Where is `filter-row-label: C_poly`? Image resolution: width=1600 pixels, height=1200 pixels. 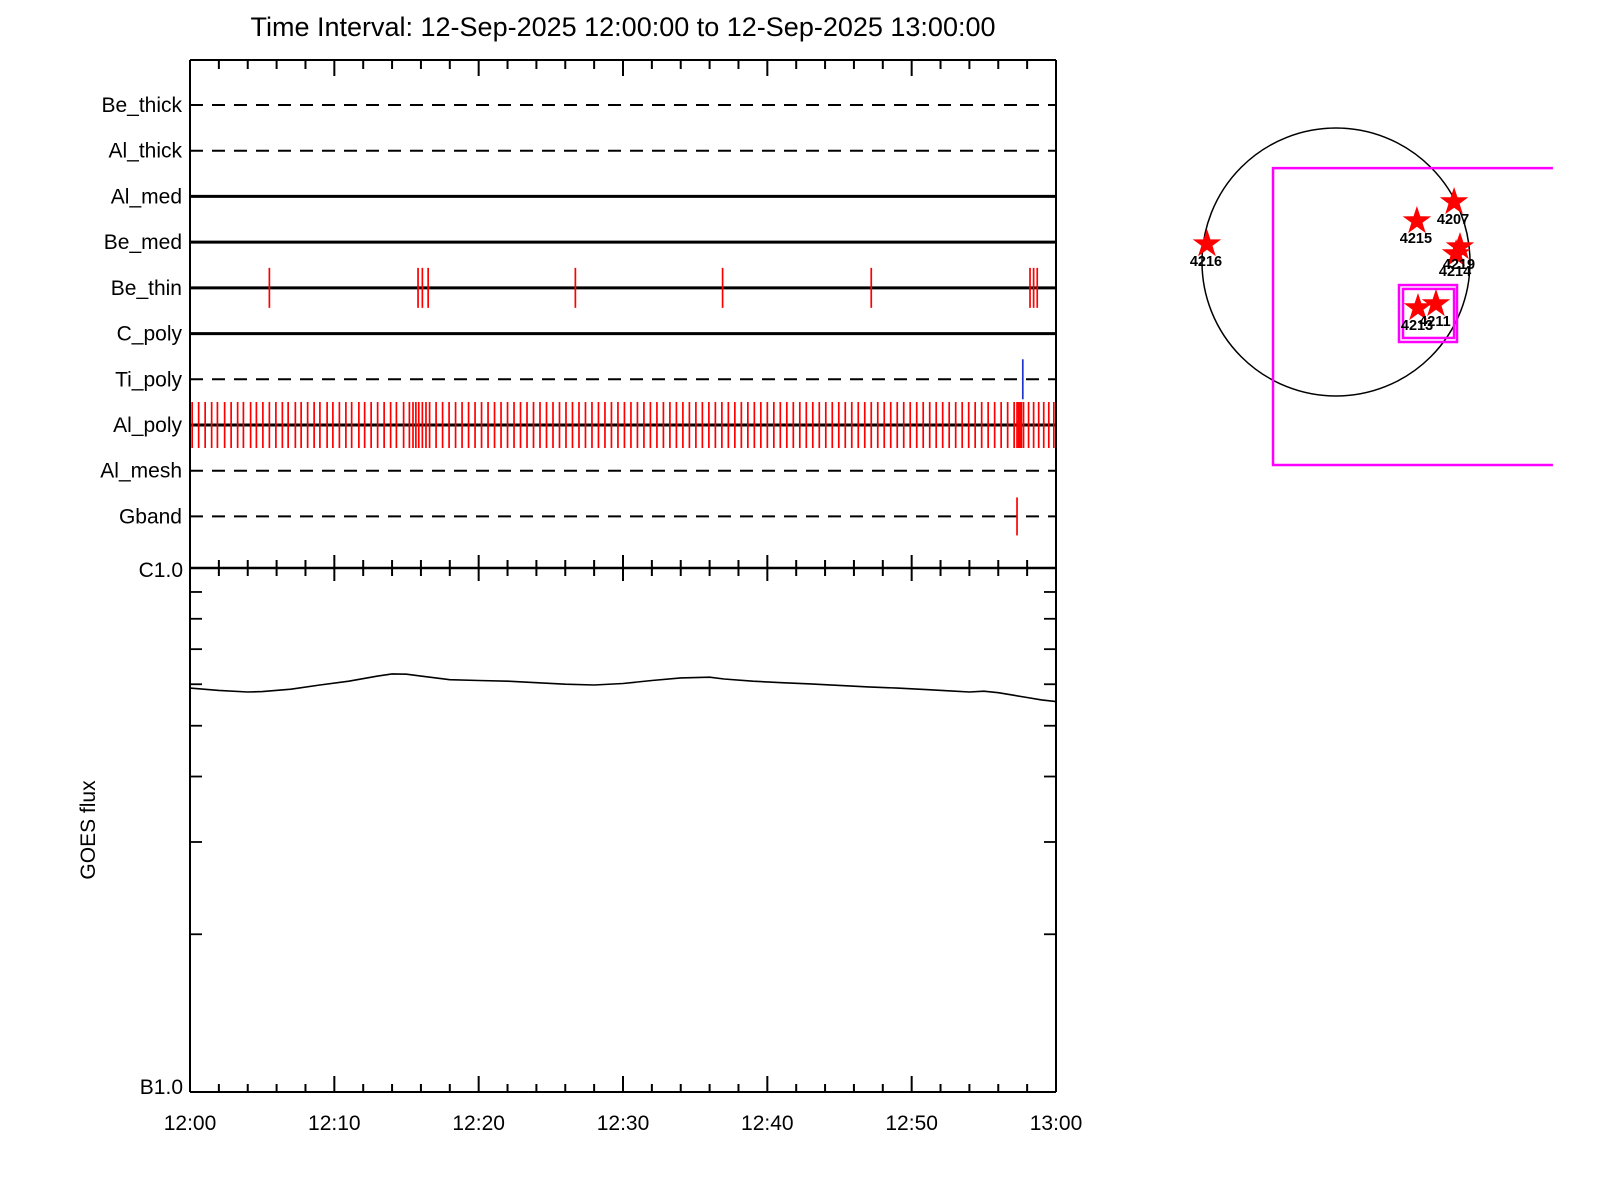
filter-row-label: C_poly is located at coordinates (150, 334).